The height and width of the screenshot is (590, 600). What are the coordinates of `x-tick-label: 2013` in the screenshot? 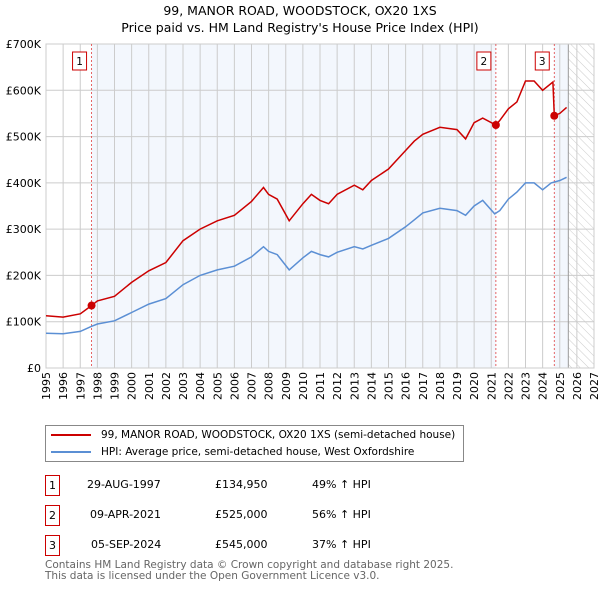 It's located at (354, 386).